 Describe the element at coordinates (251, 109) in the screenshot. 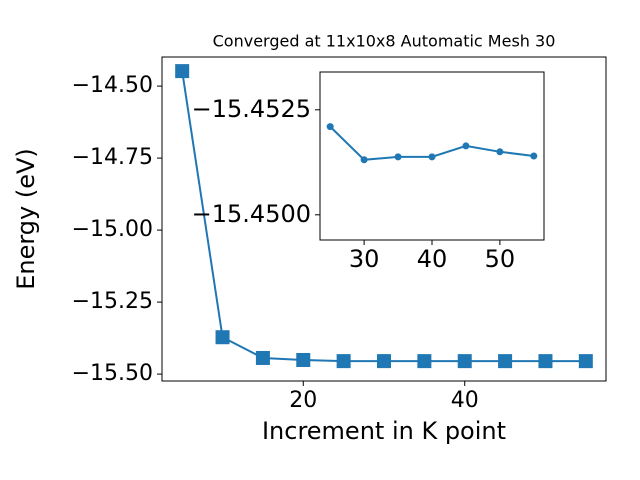

I see `y-tick-label: −15.4525` at that location.